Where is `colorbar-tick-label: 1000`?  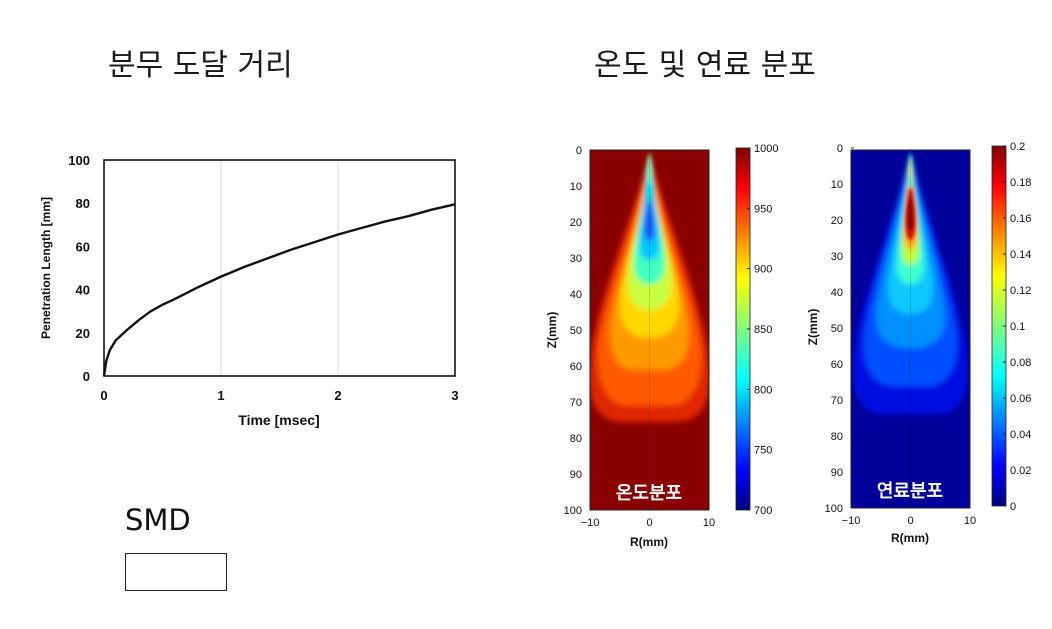 colorbar-tick-label: 1000 is located at coordinates (766, 149).